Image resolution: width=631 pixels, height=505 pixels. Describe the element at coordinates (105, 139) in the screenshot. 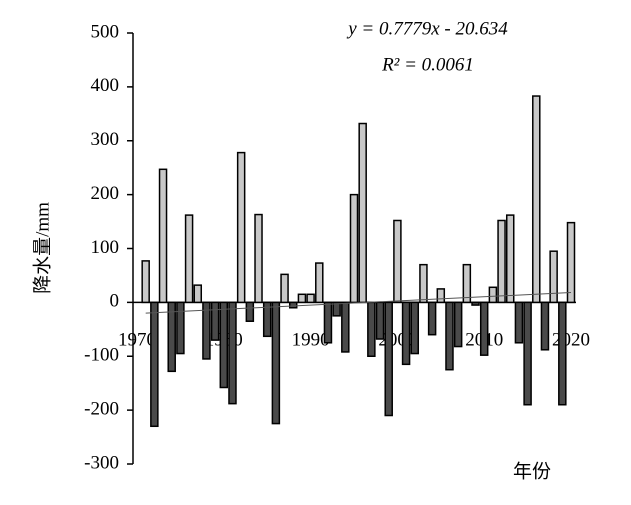

I see `y-tick-label: 300` at that location.